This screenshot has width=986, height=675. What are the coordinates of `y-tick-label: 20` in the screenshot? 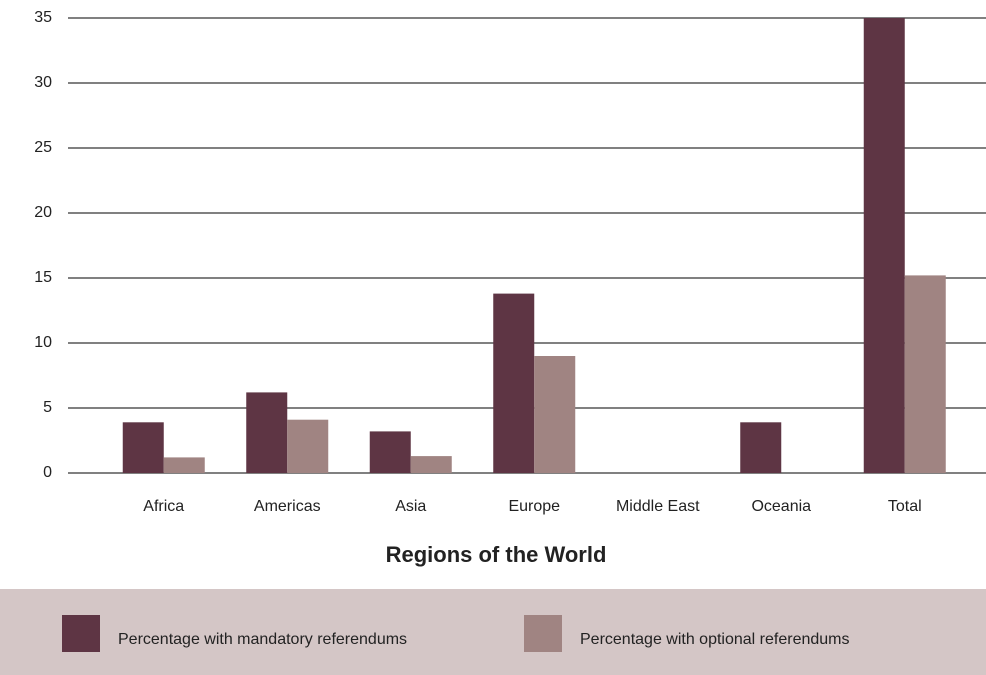 It's located at (43, 212).